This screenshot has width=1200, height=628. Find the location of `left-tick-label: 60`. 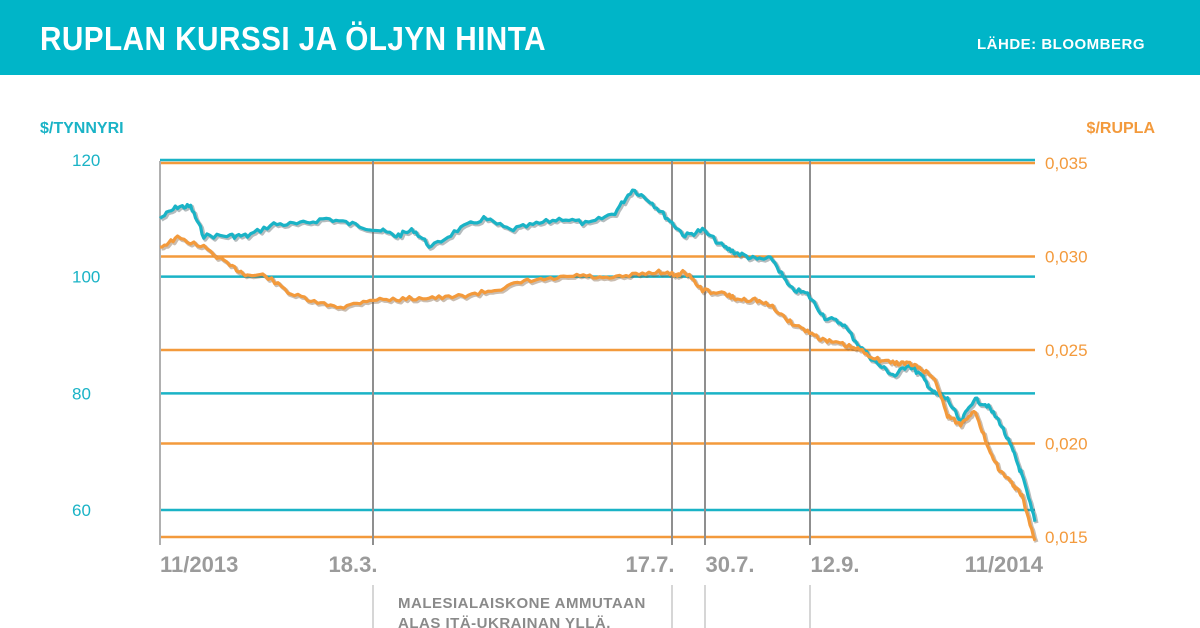

left-tick-label: 60 is located at coordinates (81, 510).